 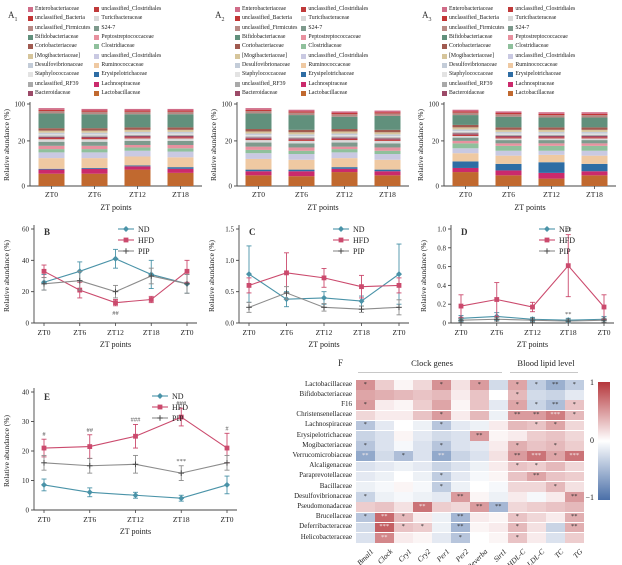 What do you see at coordinates (264, 37) in the screenshot?
I see `legend-label: Bifidobacteriaceae` at bounding box center [264, 37].